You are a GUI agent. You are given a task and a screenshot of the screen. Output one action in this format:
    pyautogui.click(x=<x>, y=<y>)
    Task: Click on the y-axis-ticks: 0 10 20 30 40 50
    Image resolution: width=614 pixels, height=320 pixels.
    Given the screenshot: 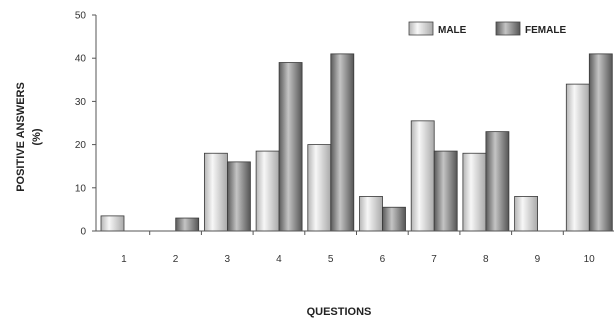 What is the action you would take?
    pyautogui.click(x=85, y=124)
    